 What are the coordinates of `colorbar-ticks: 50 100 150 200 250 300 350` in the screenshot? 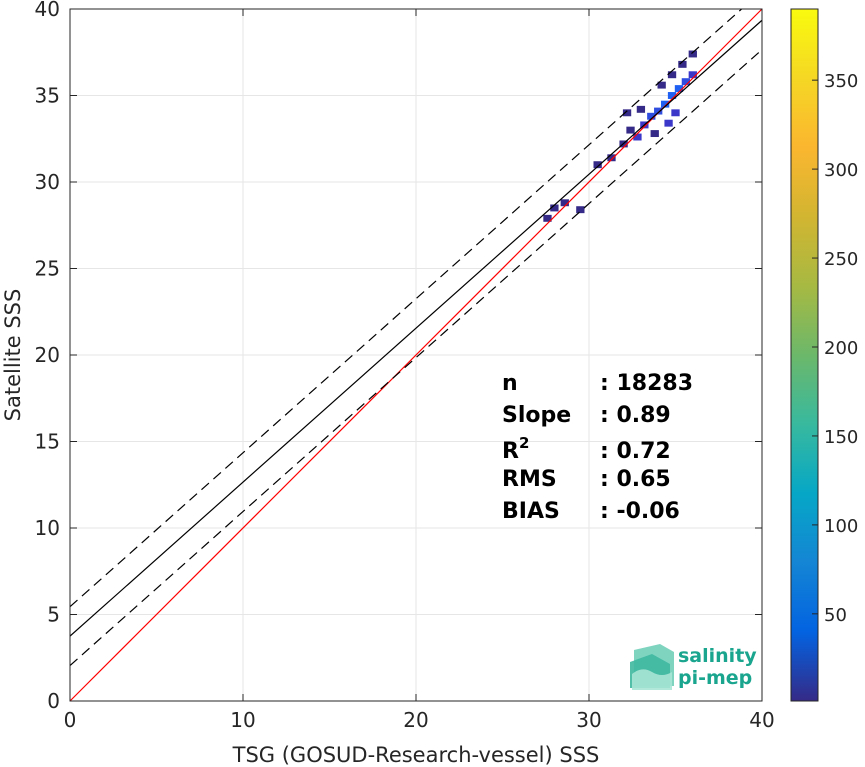 It's located at (835, 348).